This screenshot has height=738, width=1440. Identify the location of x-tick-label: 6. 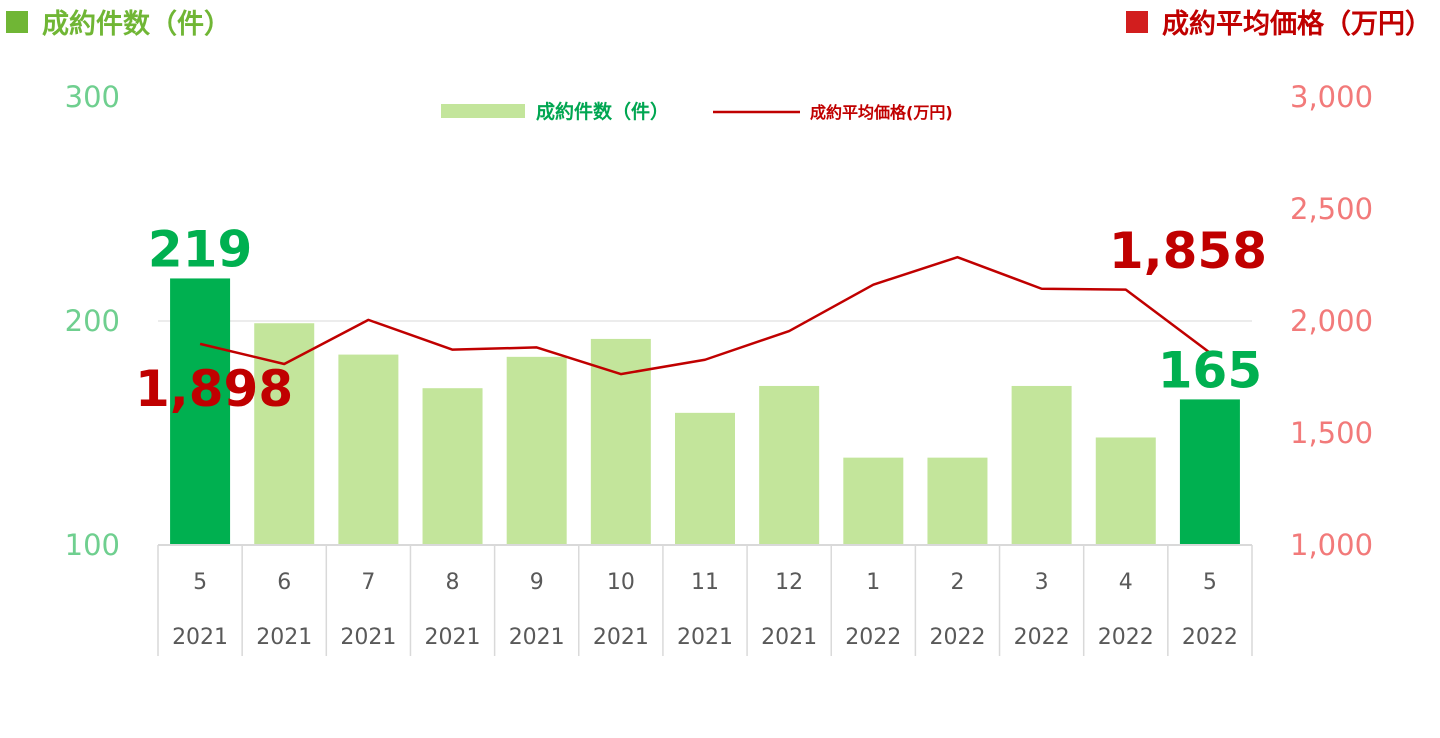
(284, 582).